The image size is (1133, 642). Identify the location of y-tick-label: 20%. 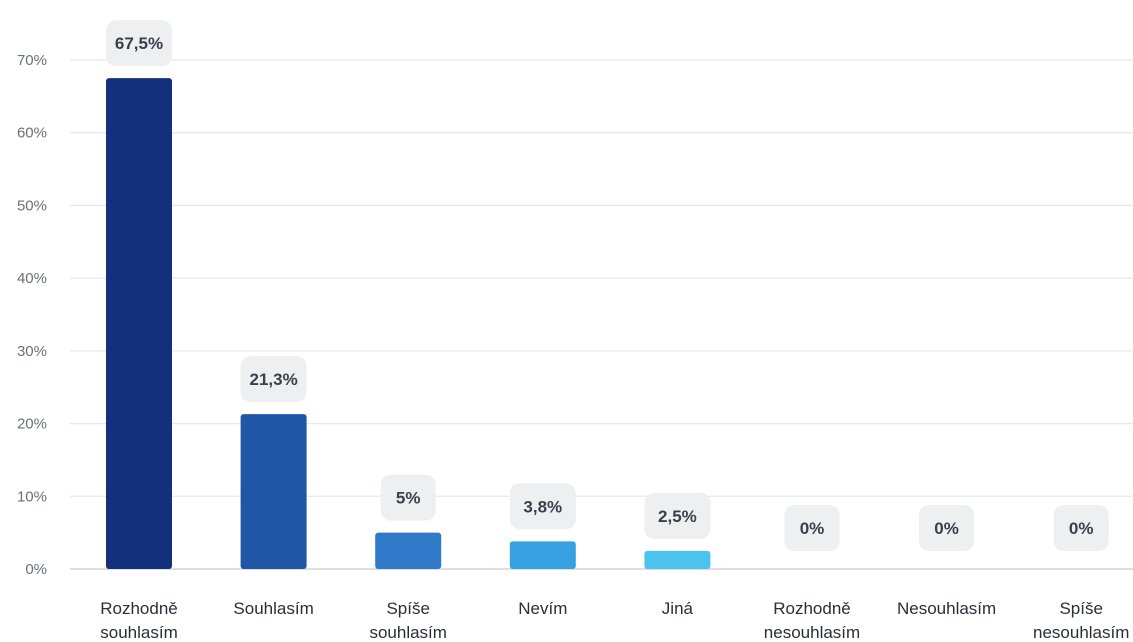
(32, 424).